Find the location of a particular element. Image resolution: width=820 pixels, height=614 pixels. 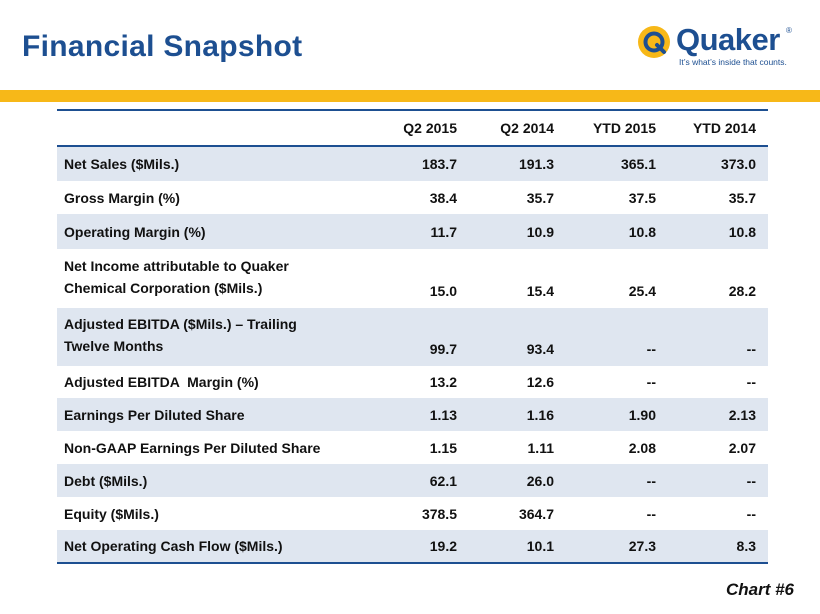

row-label: Net Operating Cash Flow ($Mils.) is located at coordinates (215, 547).